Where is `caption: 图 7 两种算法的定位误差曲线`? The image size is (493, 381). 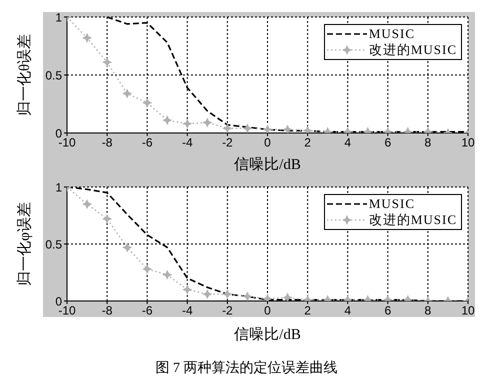 caption: 图 7 两种算法的定位误差曲线 is located at coordinates (246, 368).